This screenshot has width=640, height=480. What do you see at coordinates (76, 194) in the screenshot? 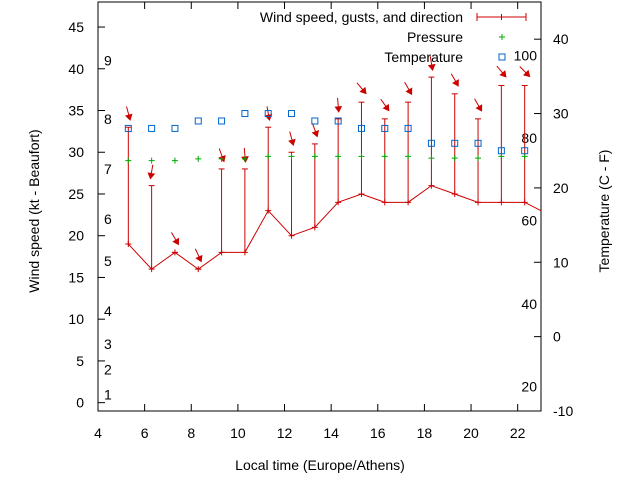
I see `y-tick-label: 25` at bounding box center [76, 194].